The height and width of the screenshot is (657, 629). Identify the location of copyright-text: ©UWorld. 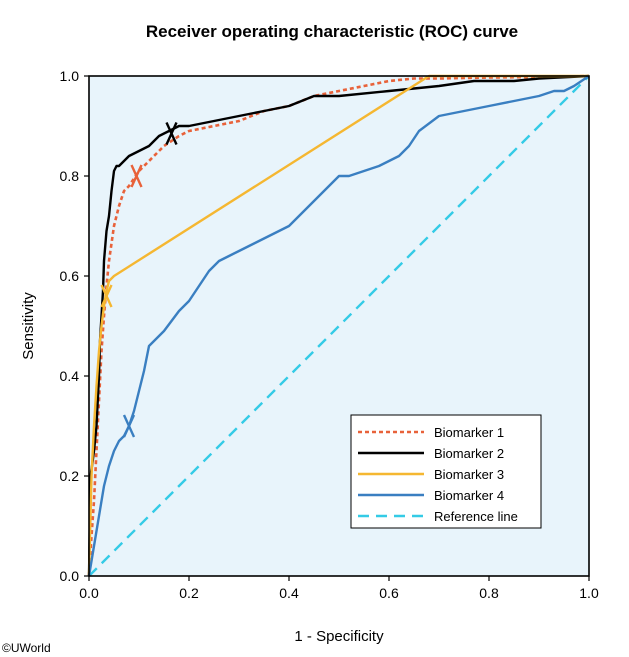
(26, 648).